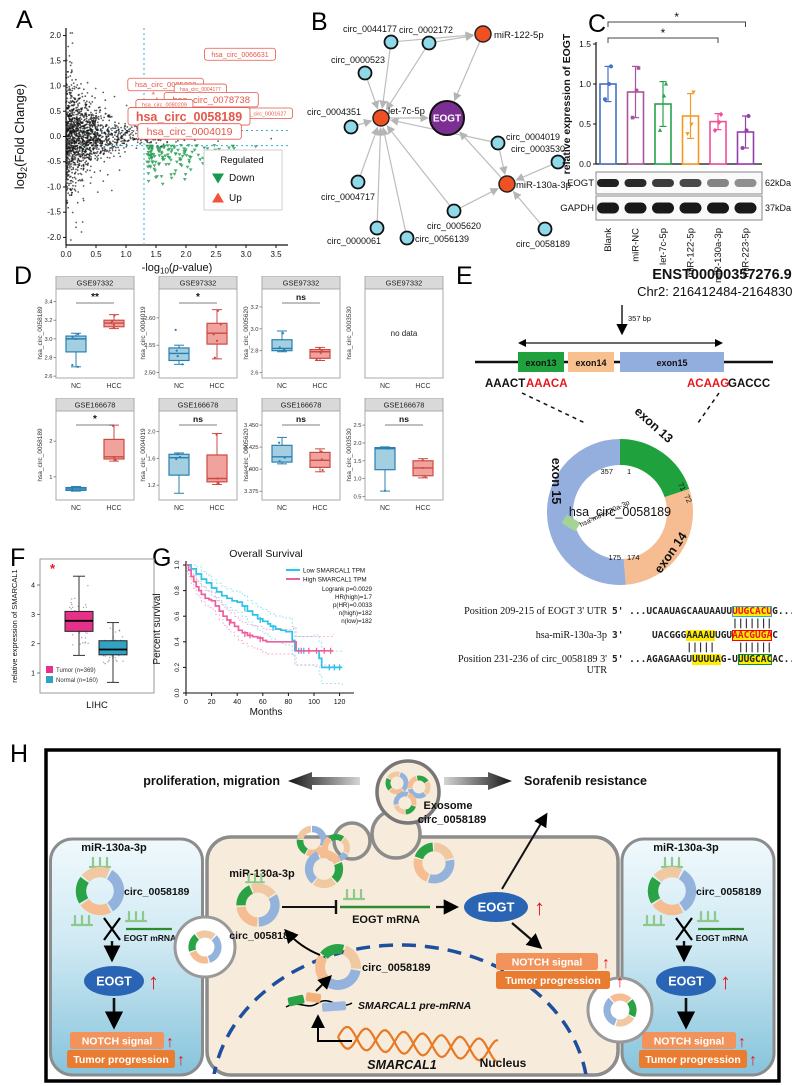  Describe the element at coordinates (503, 1063) in the screenshot. I see `svg-text: Nucleus` at that location.